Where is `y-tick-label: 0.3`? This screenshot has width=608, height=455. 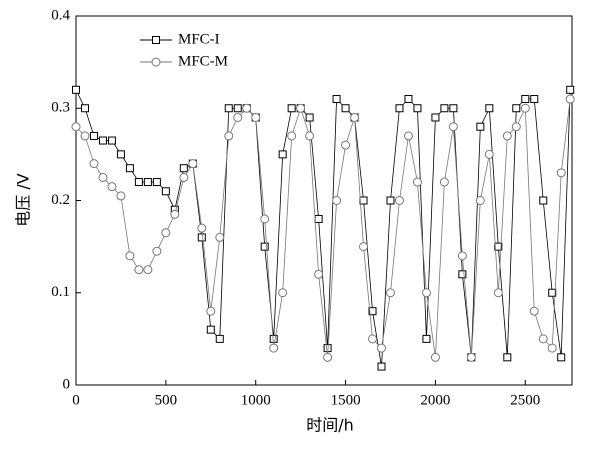
y-tick-label: 0.3 is located at coordinates (60, 108).